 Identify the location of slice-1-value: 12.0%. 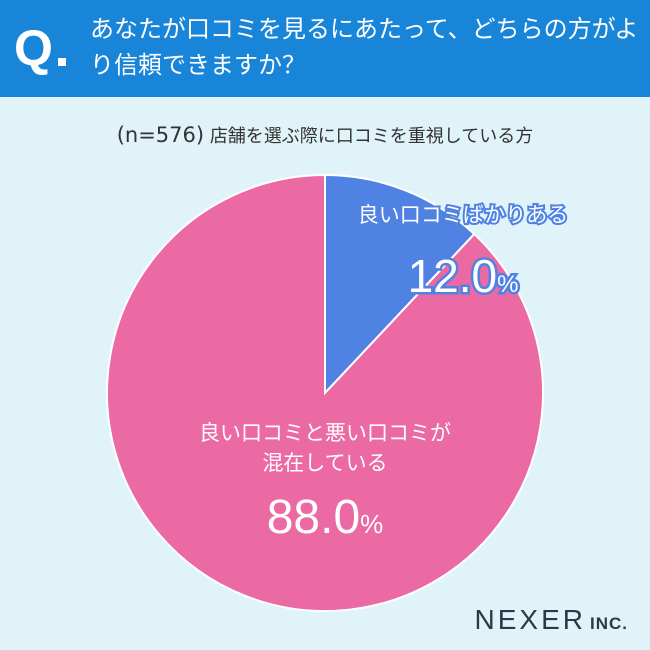
(463, 276).